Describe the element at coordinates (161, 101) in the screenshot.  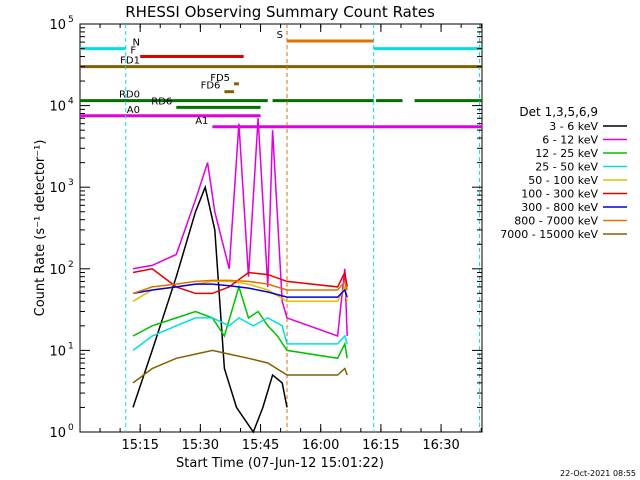
I see `flag-label-rd6: RD6` at that location.